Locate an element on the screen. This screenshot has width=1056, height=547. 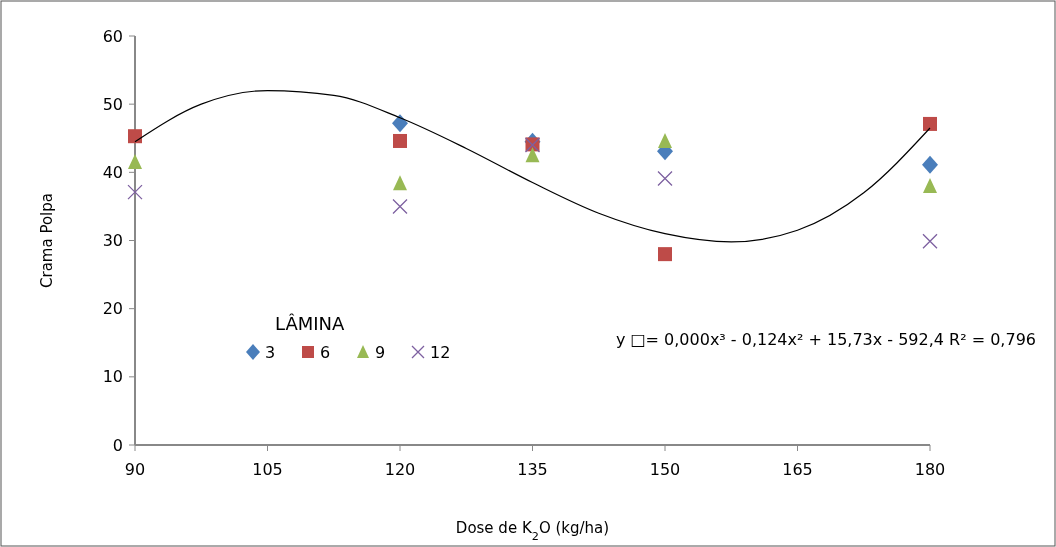
x-tick-label: 135 is located at coordinates (532, 469).